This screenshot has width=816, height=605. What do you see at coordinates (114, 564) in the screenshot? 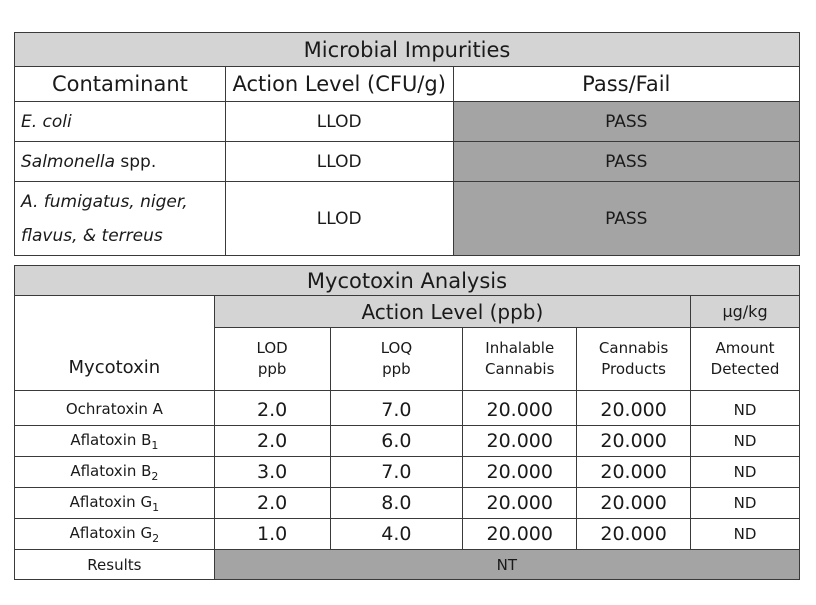
I see `results-label: Results` at bounding box center [114, 564].